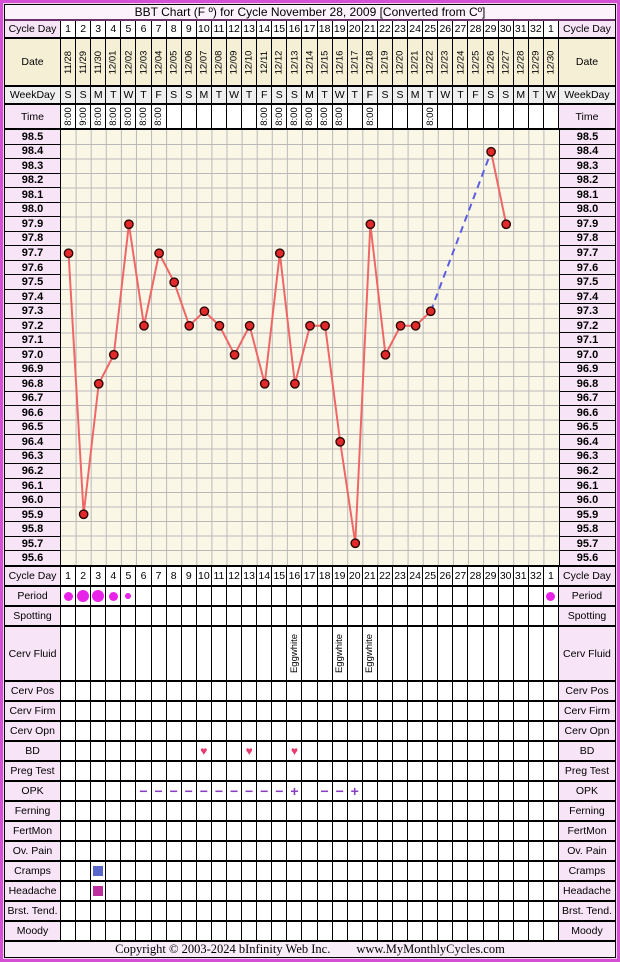 The height and width of the screenshot is (962, 620). What do you see at coordinates (189, 62) in the screenshot?
I see `date-row-cell: 12/06` at bounding box center [189, 62].